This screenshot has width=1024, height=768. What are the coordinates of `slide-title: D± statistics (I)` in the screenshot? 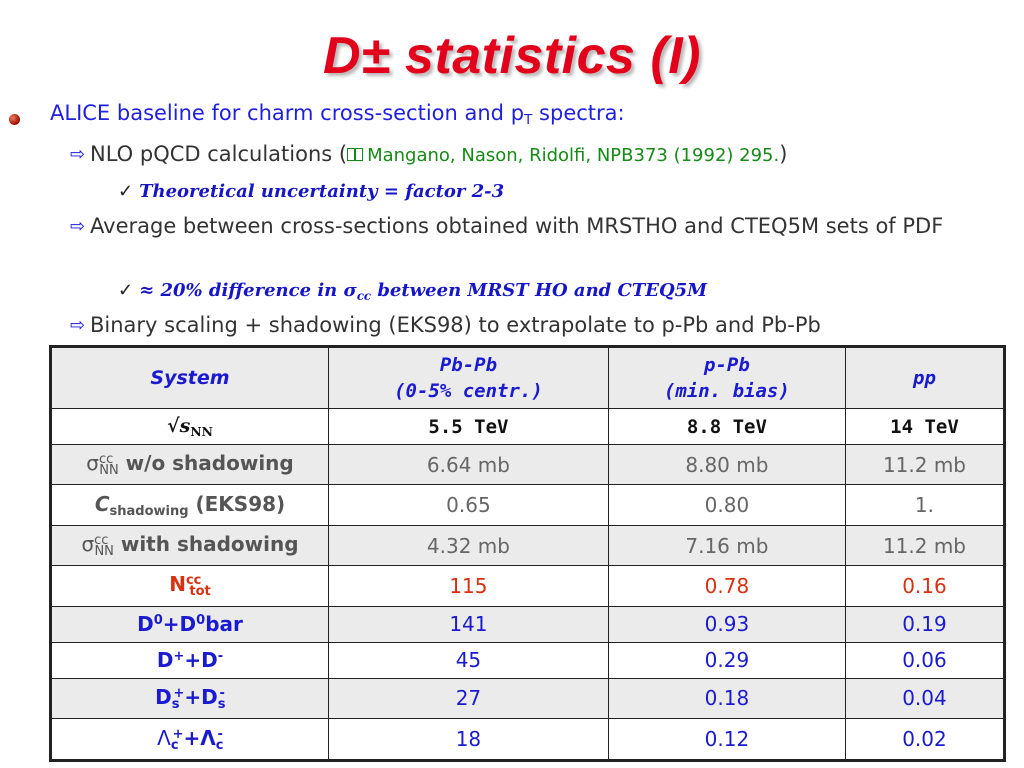 It's located at (511, 56).